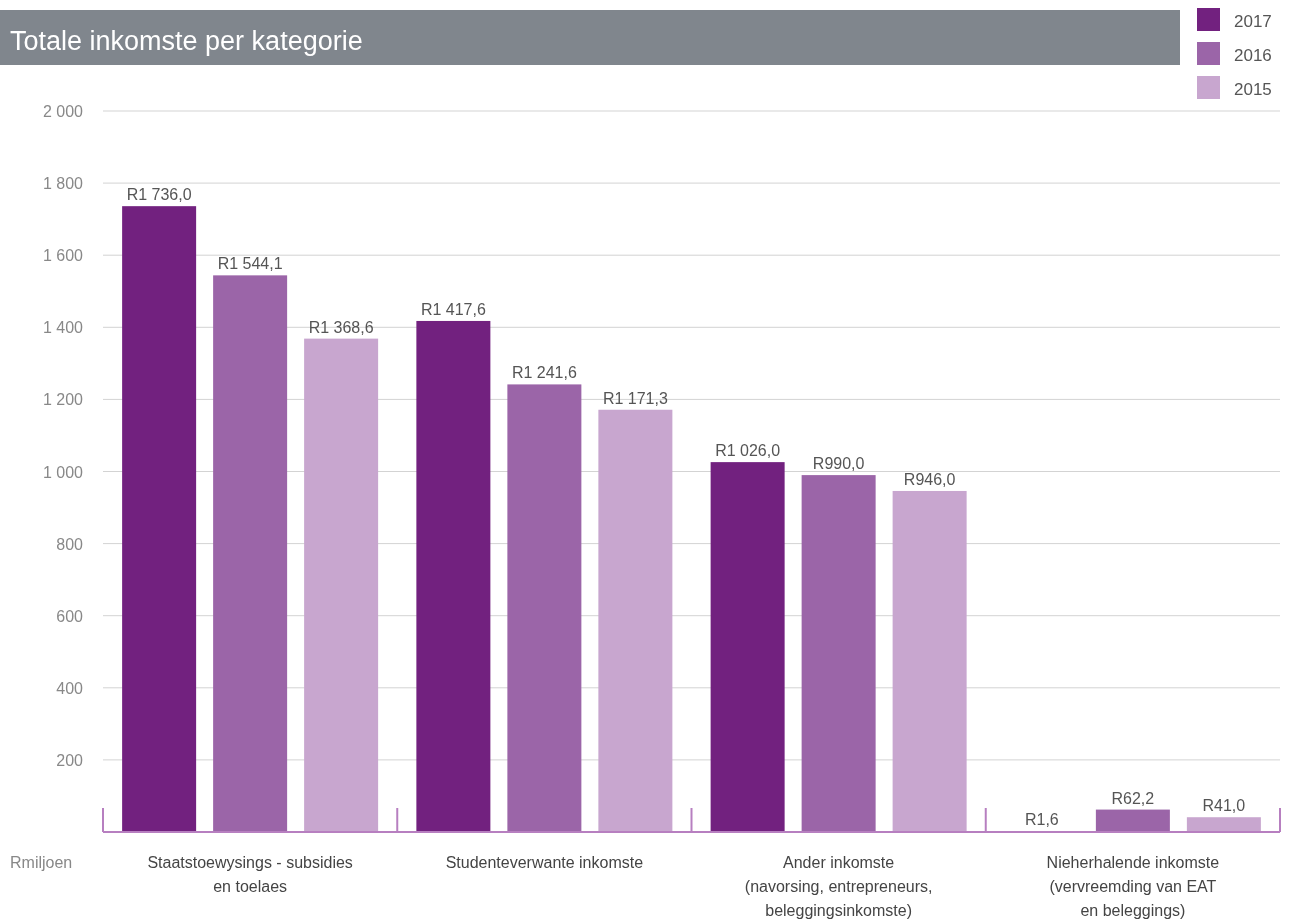 Image resolution: width=1289 pixels, height=924 pixels. Describe the element at coordinates (1253, 89) in the screenshot. I see `legend-label: 2015` at that location.